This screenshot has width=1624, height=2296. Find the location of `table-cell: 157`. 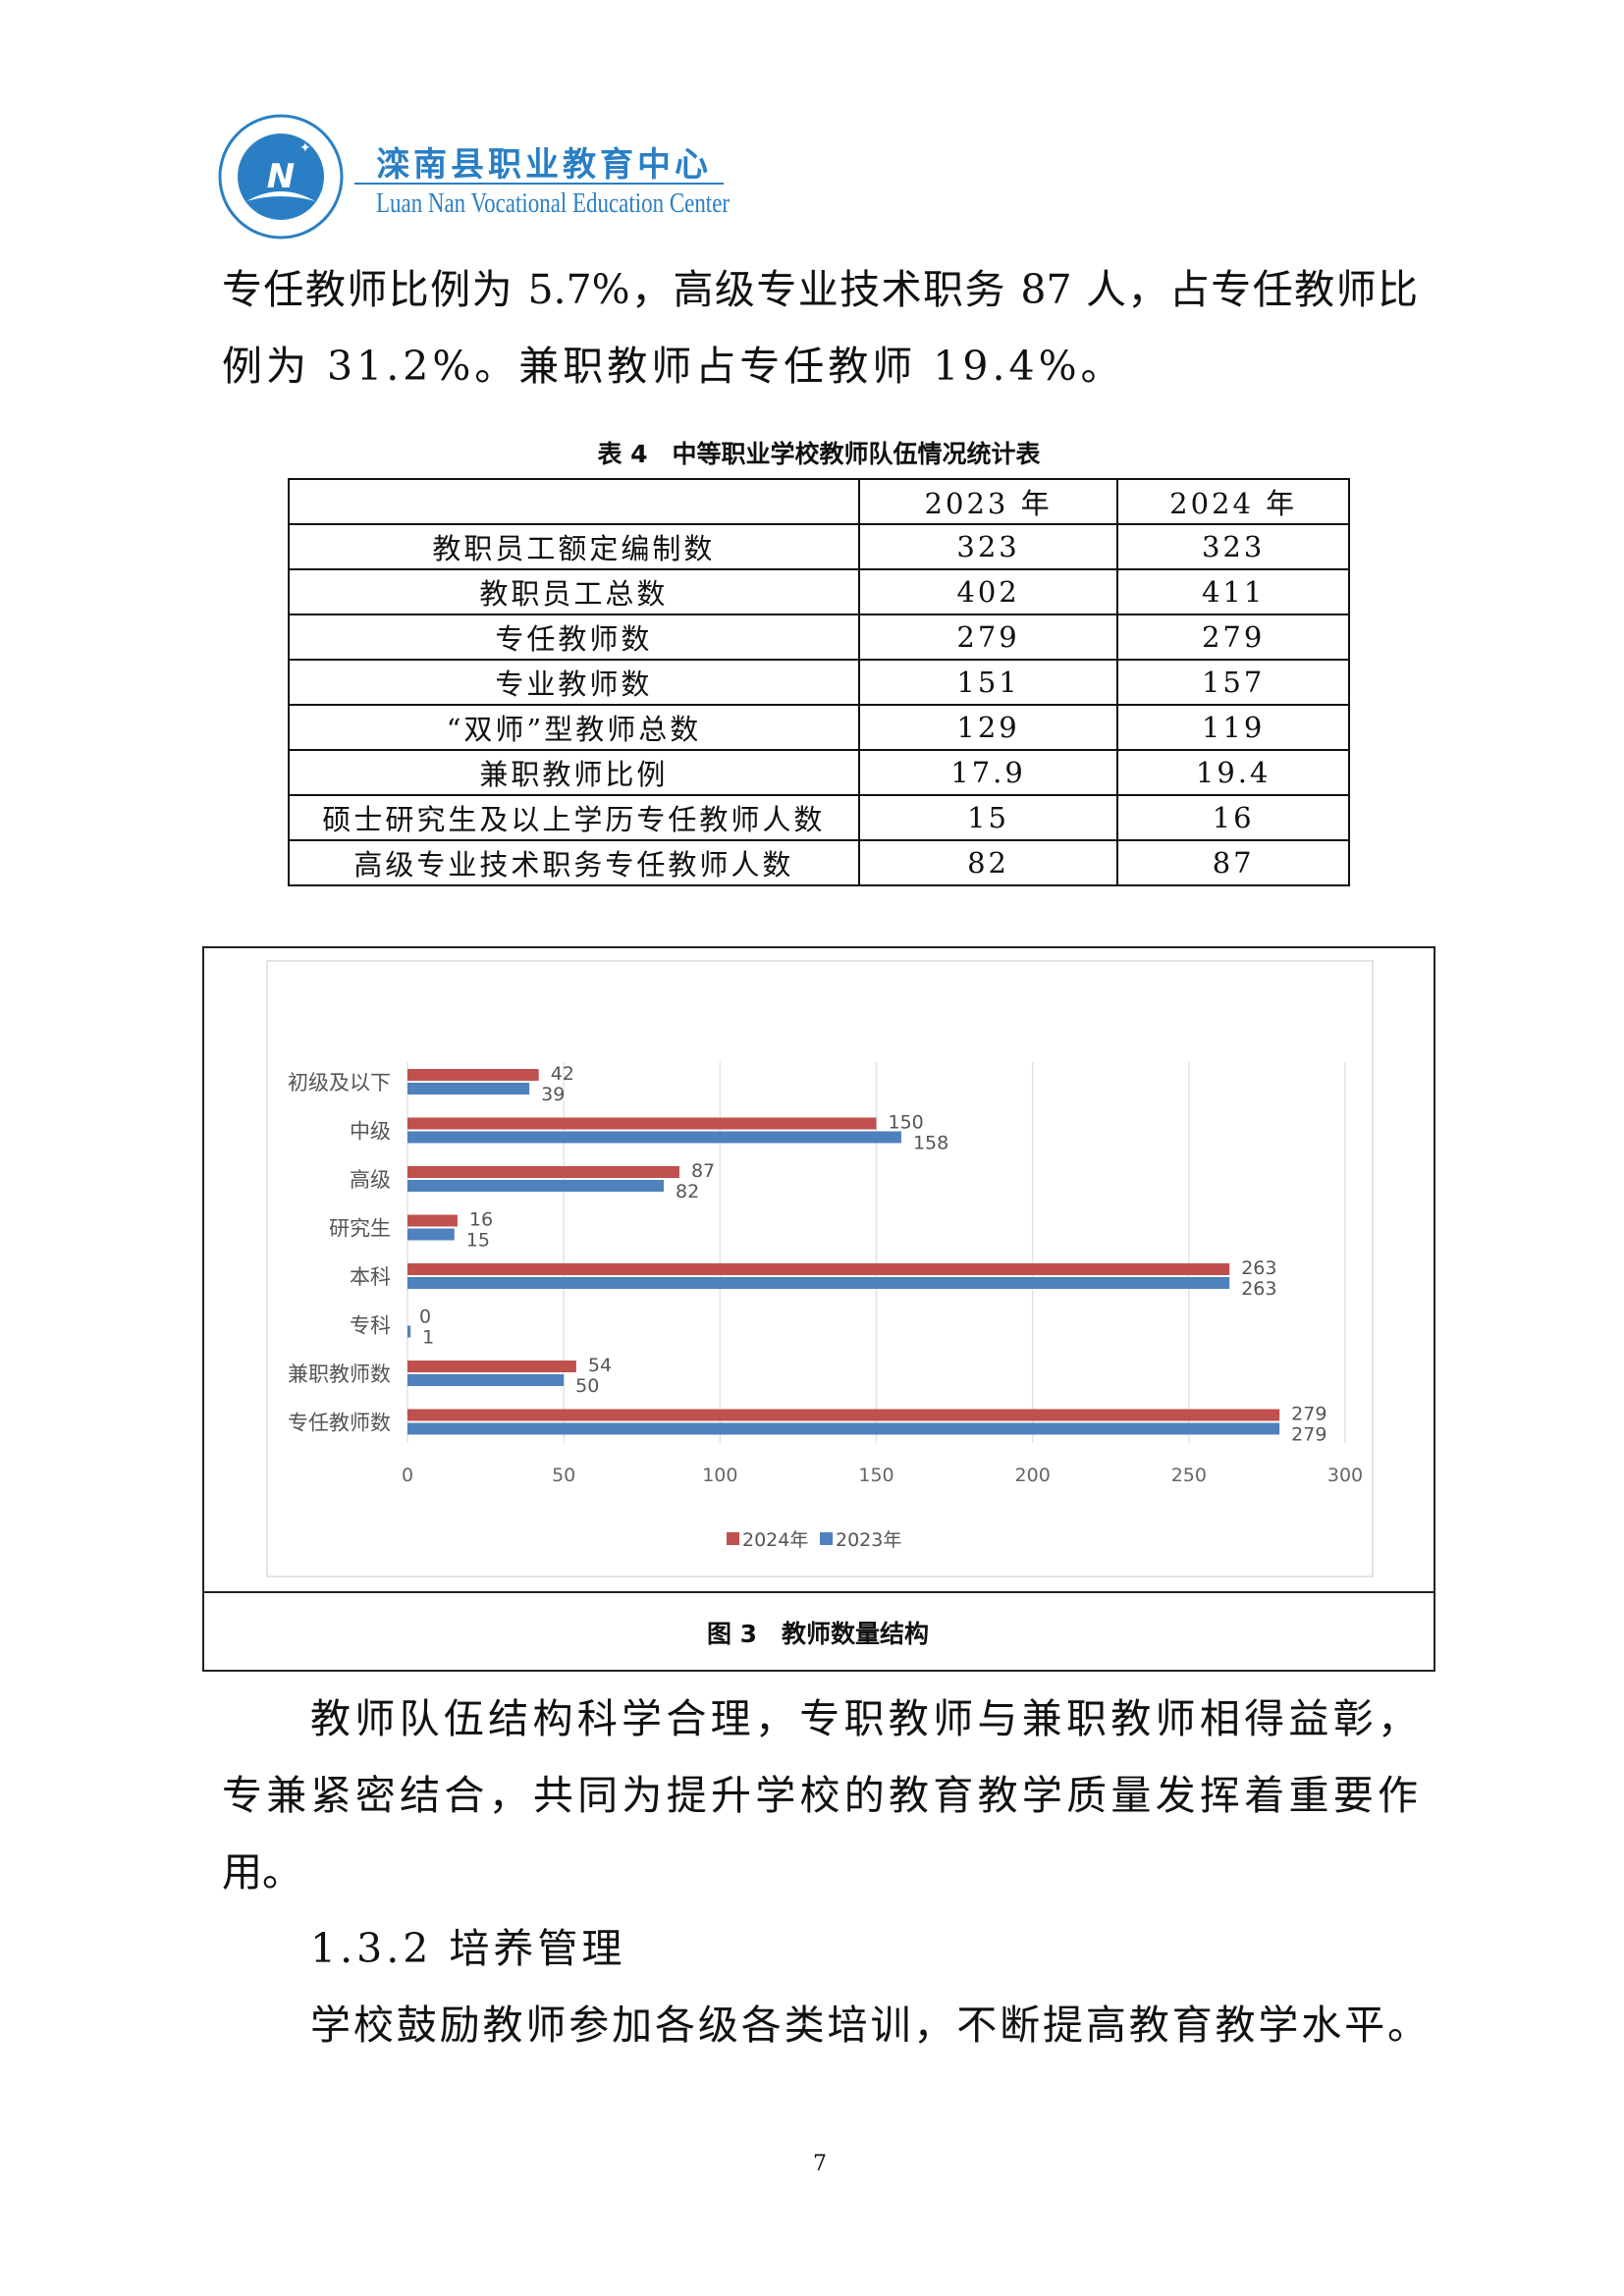

table-cell: 157 is located at coordinates (1233, 682).